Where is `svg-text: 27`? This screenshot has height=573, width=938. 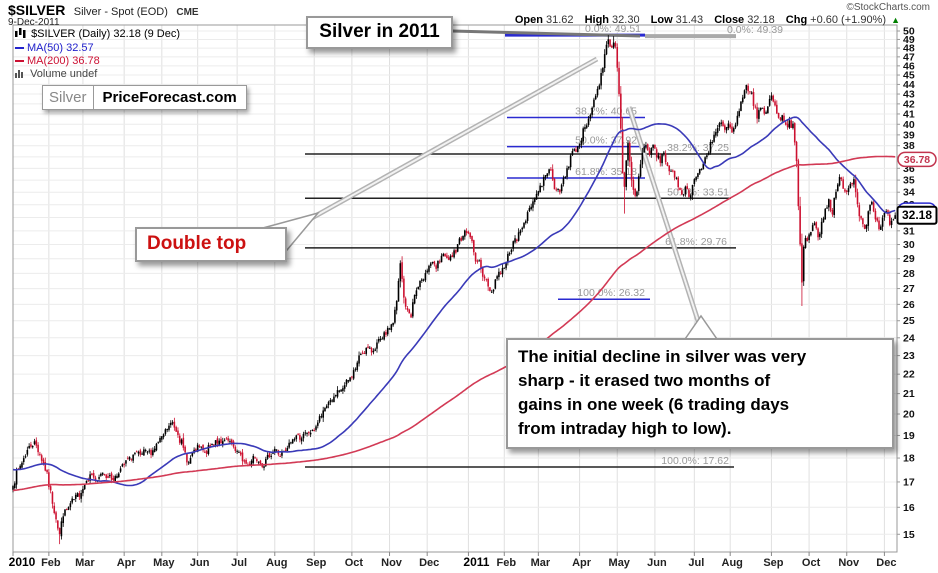 svg-text: 27 is located at coordinates (909, 289).